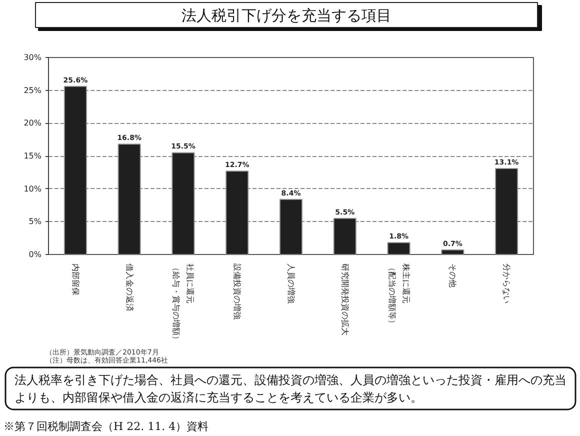 The image size is (580, 436). Describe the element at coordinates (33, 90) in the screenshot. I see `y-tick-label: 25%` at that location.